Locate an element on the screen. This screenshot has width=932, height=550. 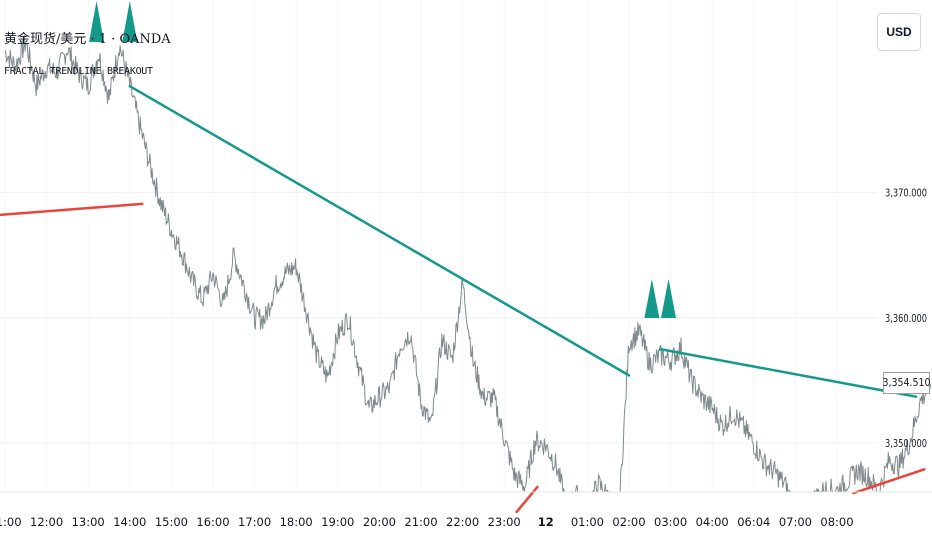
x-tick-label: 08:00 is located at coordinates (836, 522).